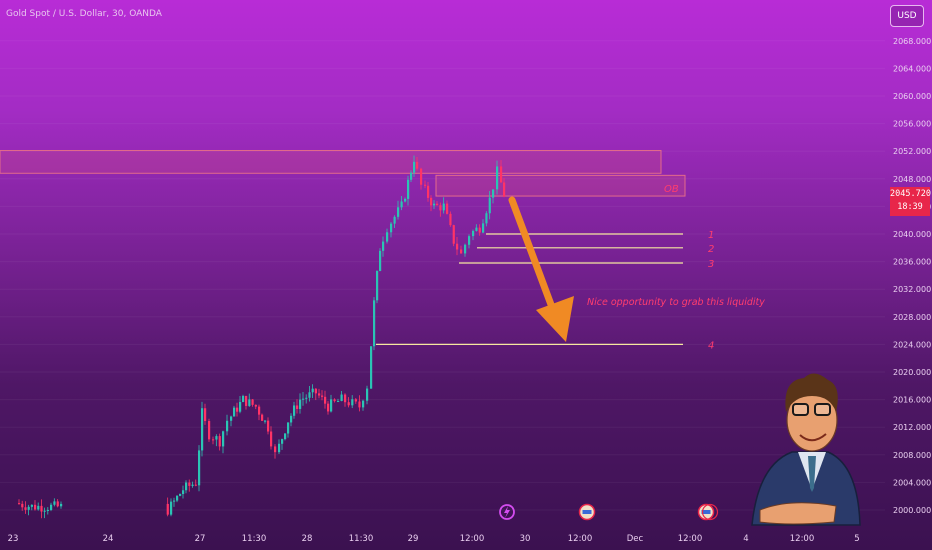  What do you see at coordinates (798, 513) in the screenshot?
I see `character-arms` at bounding box center [798, 513].